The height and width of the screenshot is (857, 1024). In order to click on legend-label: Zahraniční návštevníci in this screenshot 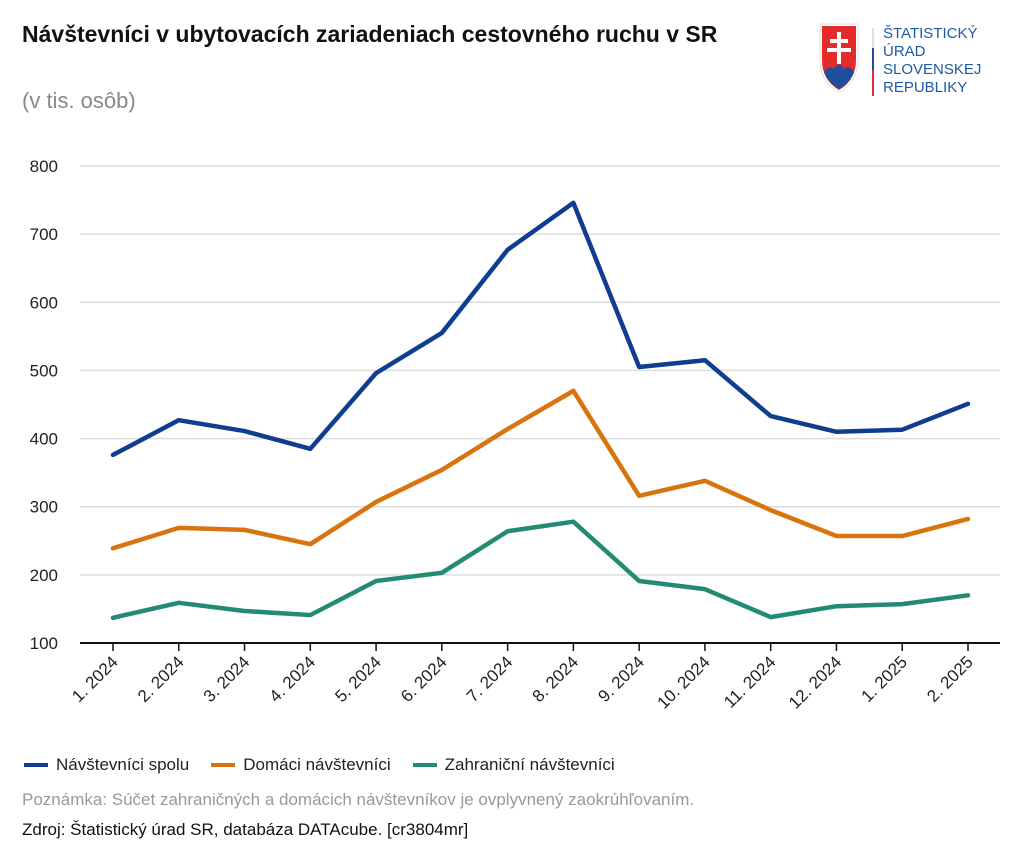, I will do `click(529, 764)`.